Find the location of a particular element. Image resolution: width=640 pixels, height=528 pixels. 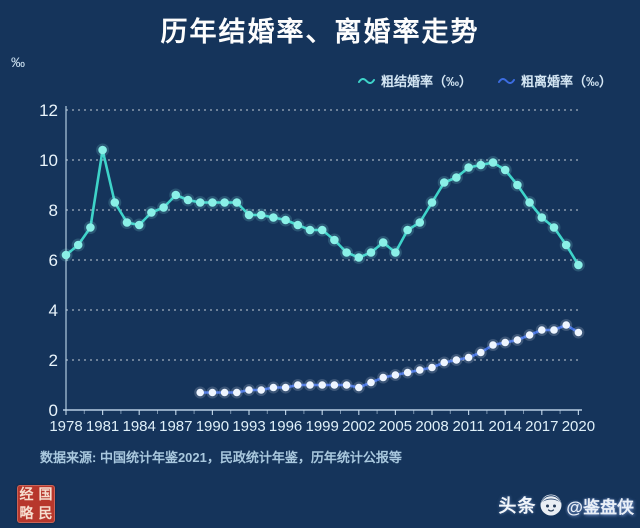

watermark-brand: 头条 is located at coordinates (517, 506).